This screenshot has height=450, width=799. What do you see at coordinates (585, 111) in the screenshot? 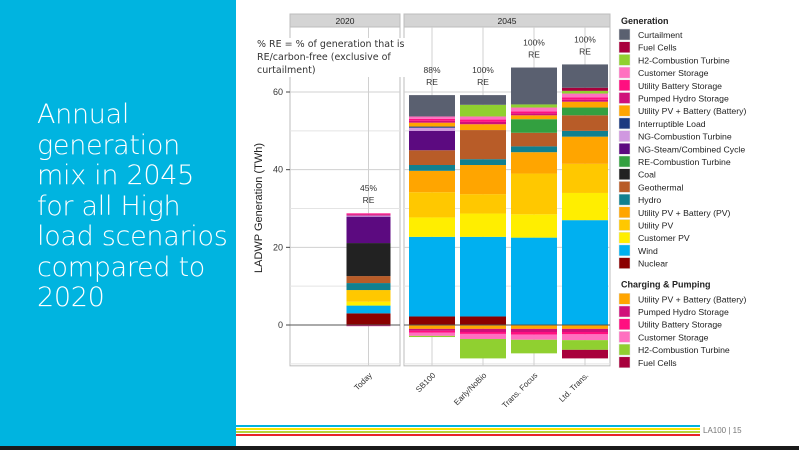
I see `bar-segment-re-combustion-turbine` at bounding box center [585, 111].